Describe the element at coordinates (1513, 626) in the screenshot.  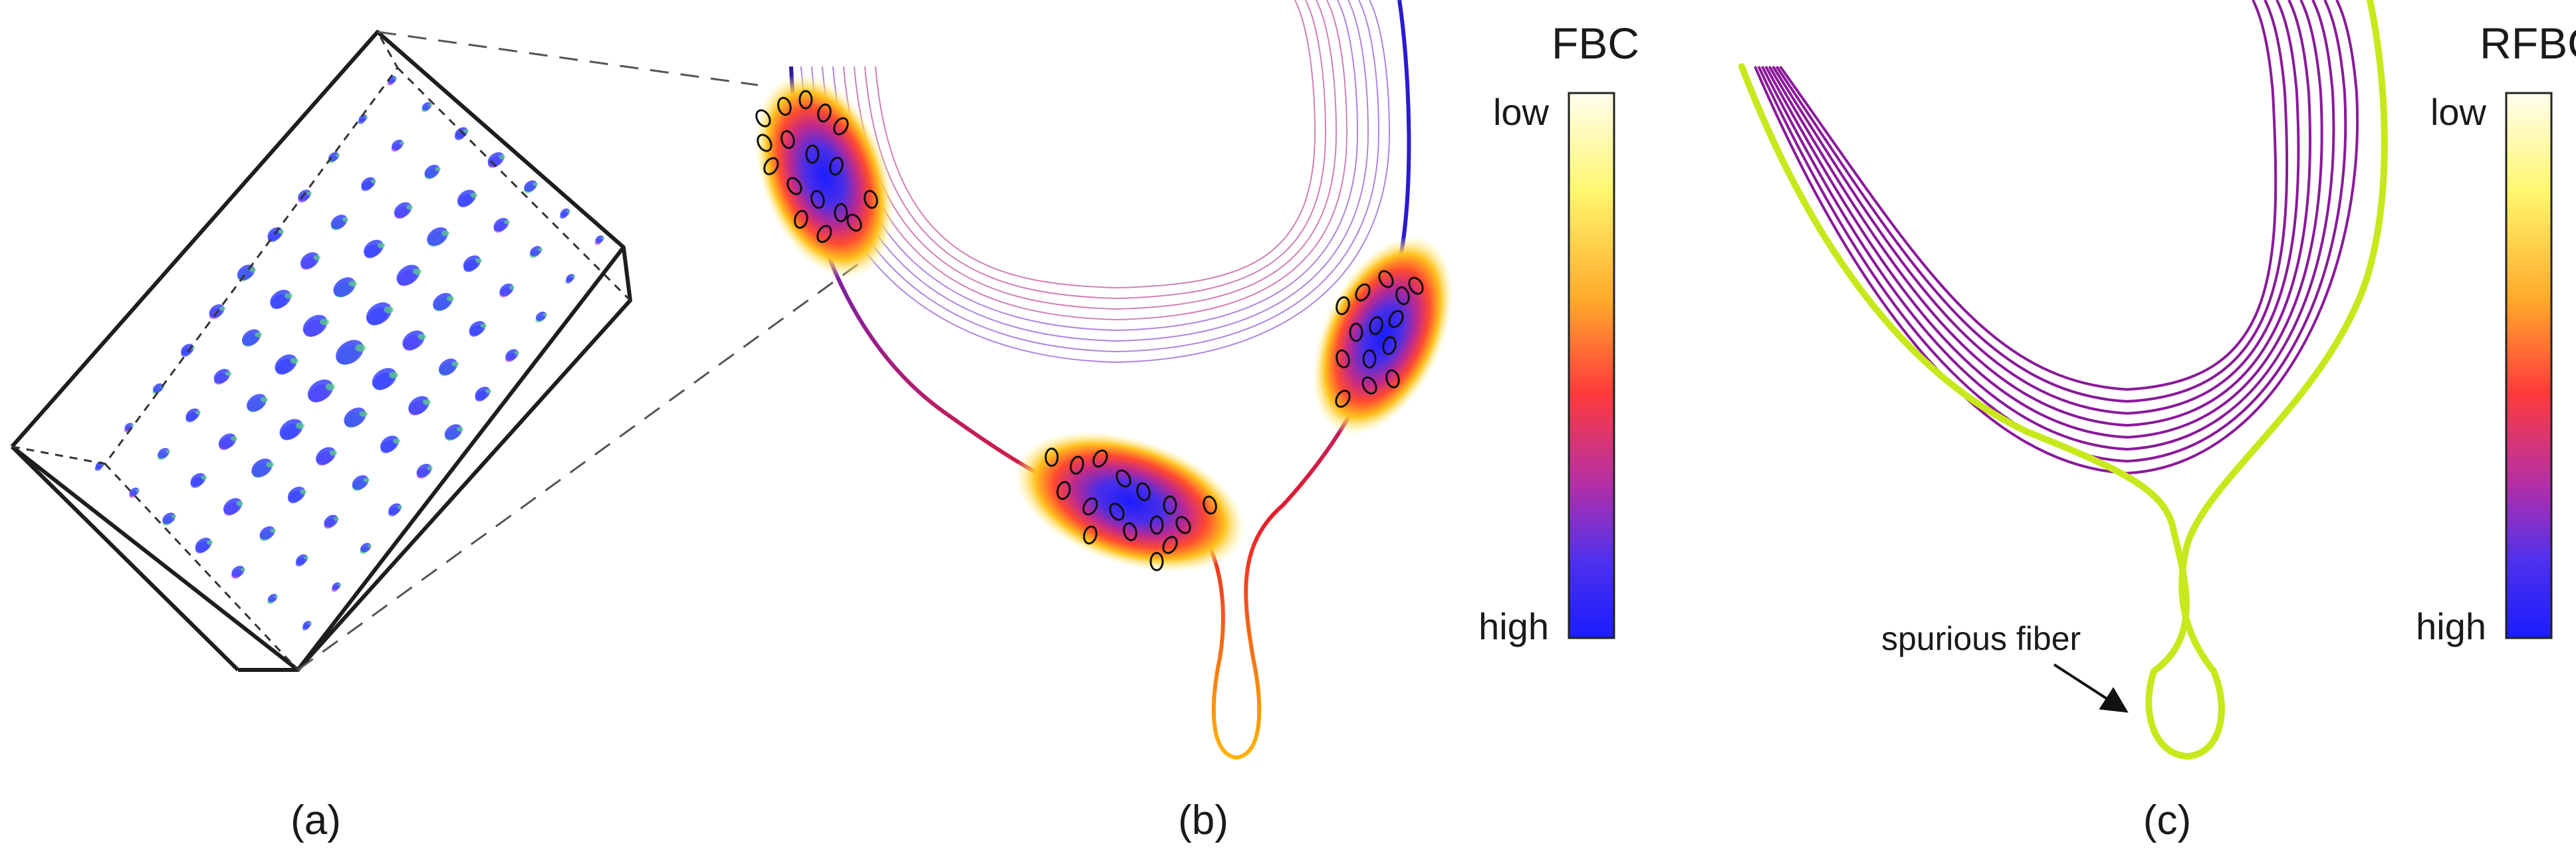
I see `colorbar-fbc-high-label: high` at that location.